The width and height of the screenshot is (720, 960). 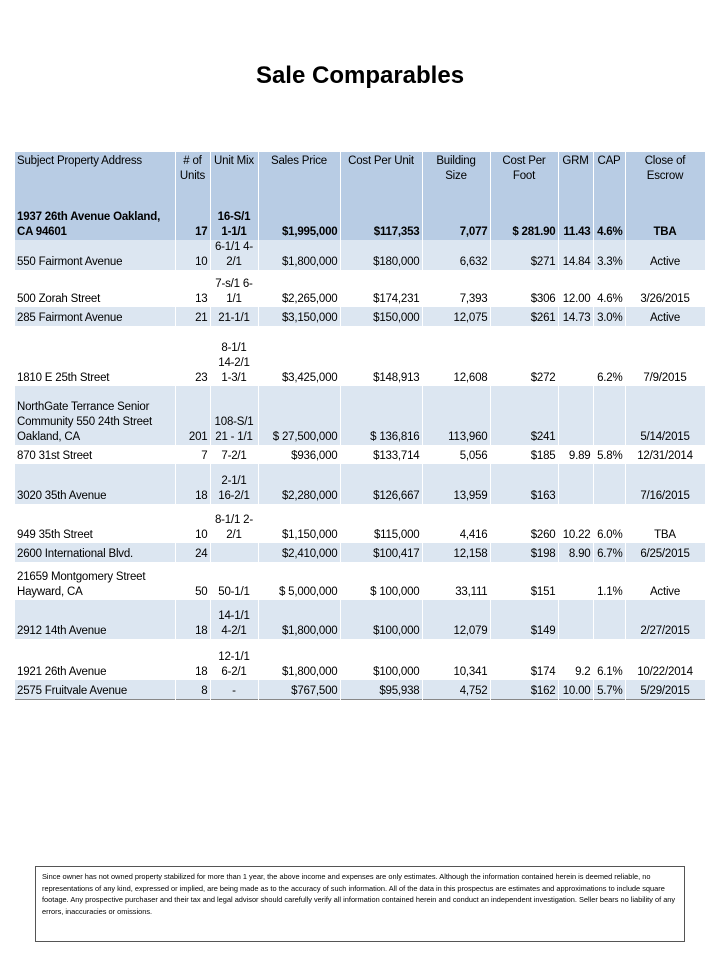 I want to click on table-cell: 7/16/2015, so click(x=665, y=484).